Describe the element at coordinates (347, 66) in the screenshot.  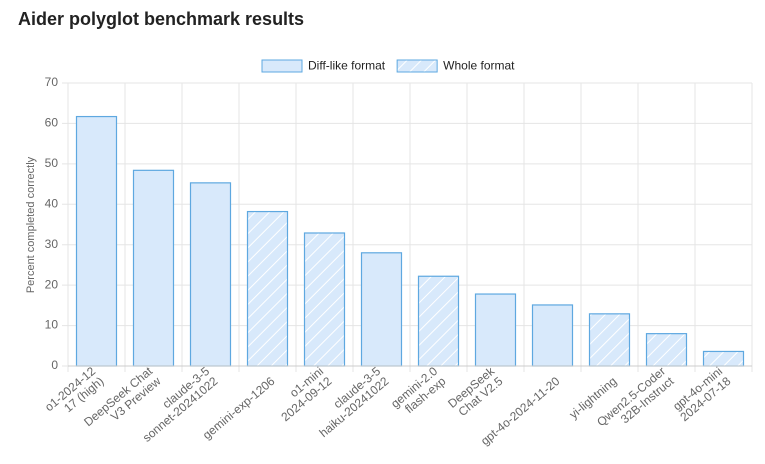
I see `legend-label: Diff-like format` at that location.